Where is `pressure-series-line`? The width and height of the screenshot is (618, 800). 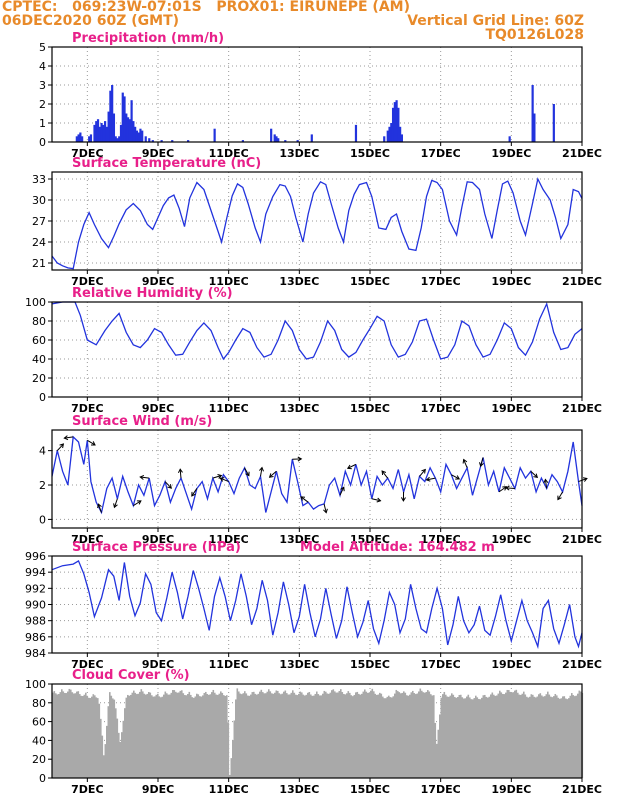 pressure-series-line is located at coordinates (317, 604).